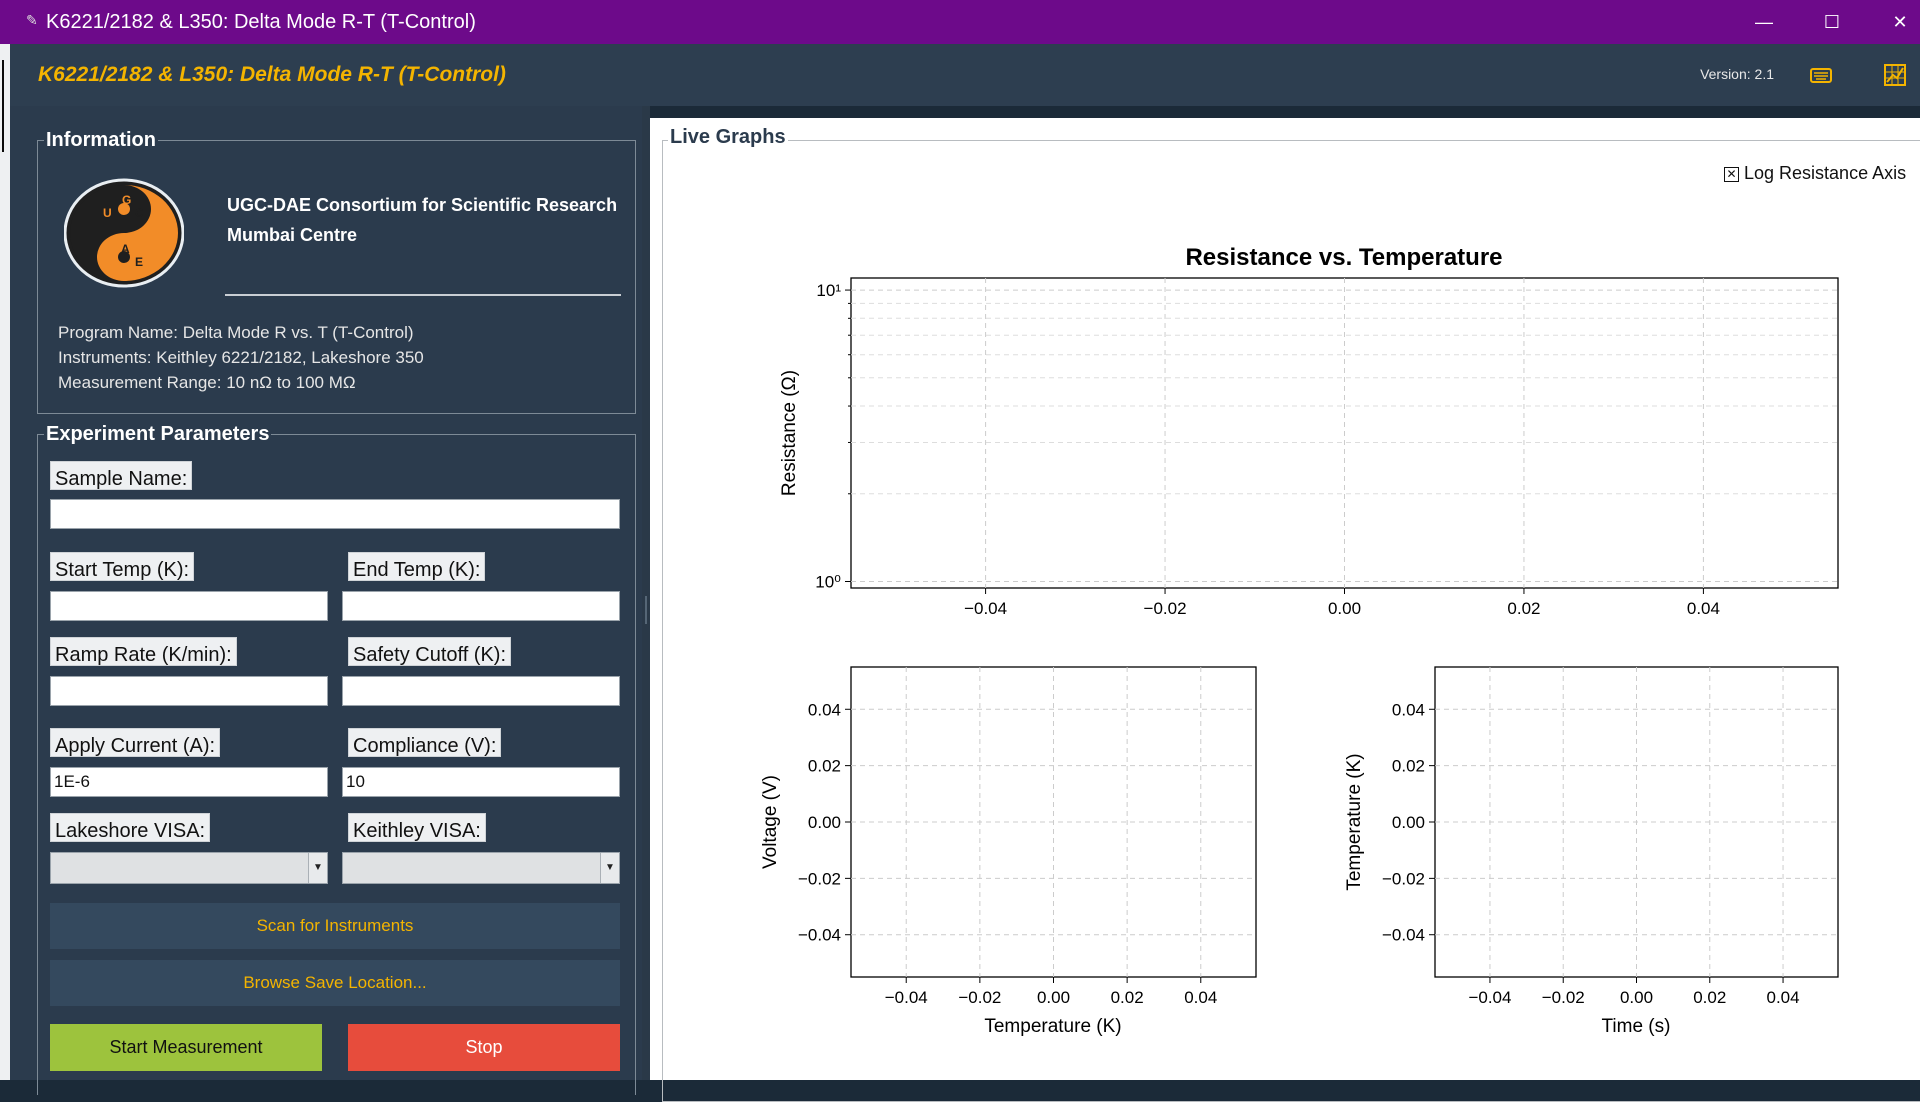 The width and height of the screenshot is (1920, 1102). Describe the element at coordinates (423, 295) in the screenshot. I see `info-divider` at that location.